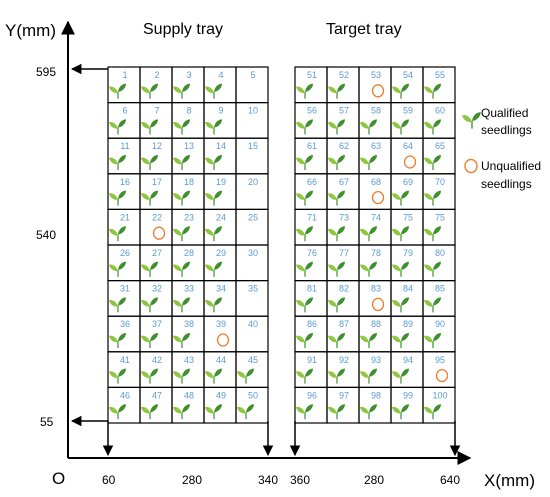 The width and height of the screenshot is (550, 497). I want to click on cell-number: 26, so click(125, 253).